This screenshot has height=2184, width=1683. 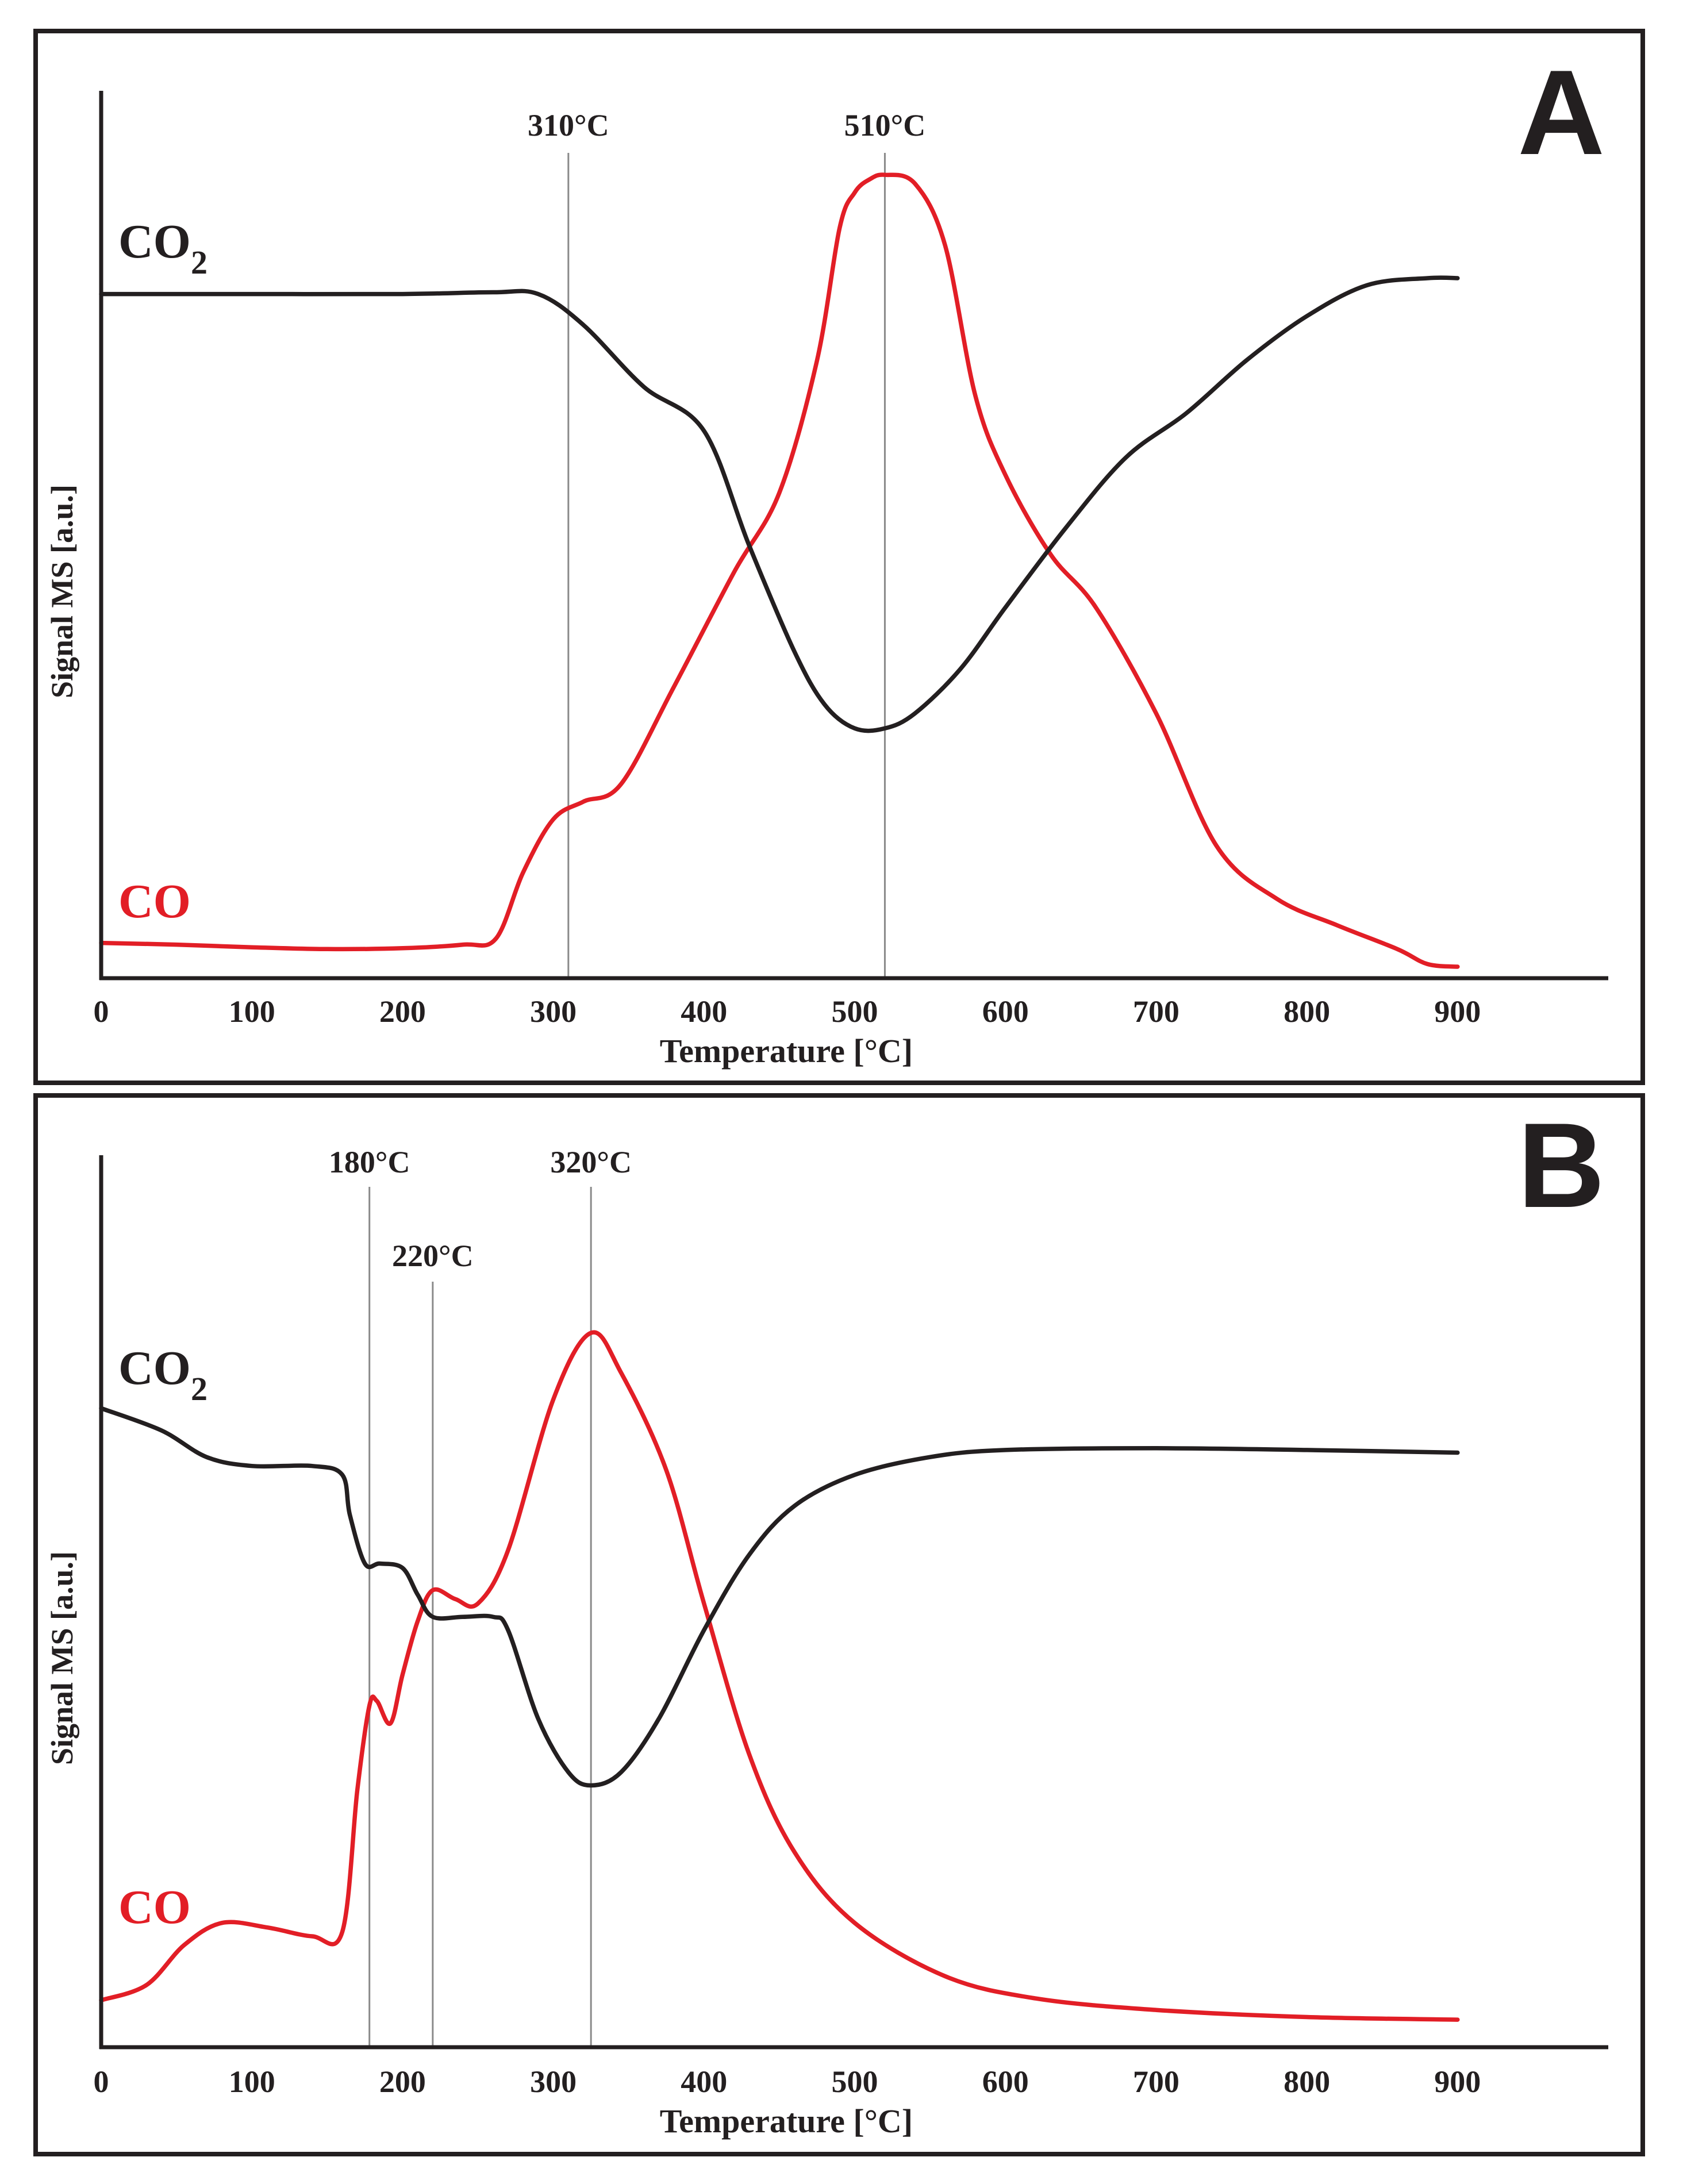 What do you see at coordinates (1561, 1166) in the screenshot?
I see `panel-label: B` at bounding box center [1561, 1166].